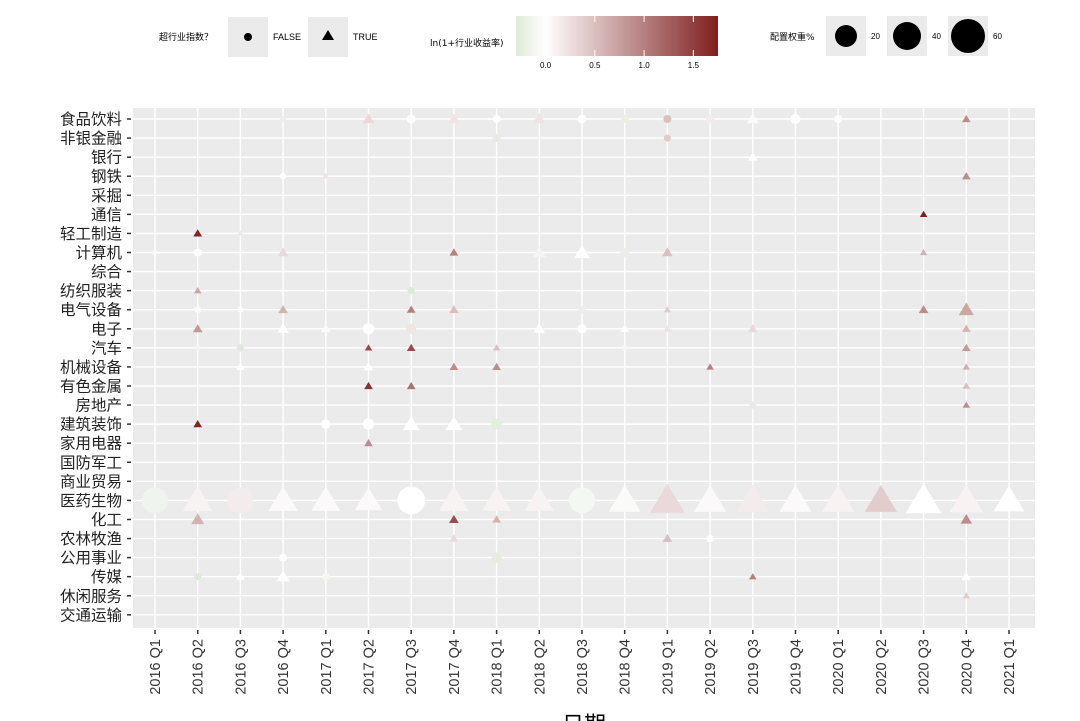  What do you see at coordinates (106, 215) in the screenshot?
I see `y-tick-label: 通信` at bounding box center [106, 215].